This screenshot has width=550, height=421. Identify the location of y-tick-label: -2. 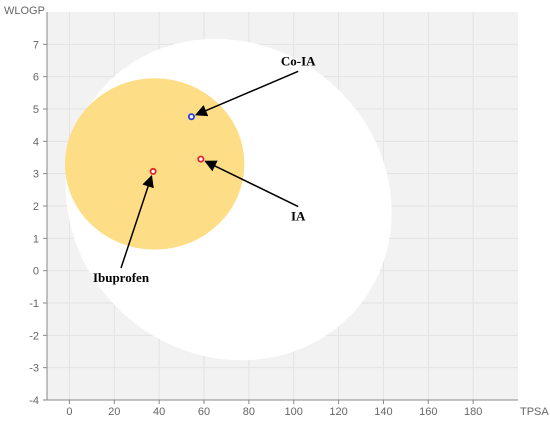
(34, 336).